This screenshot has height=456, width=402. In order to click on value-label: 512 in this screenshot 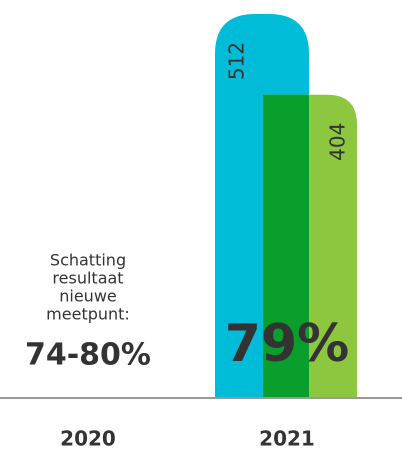, I will do `click(237, 61)`.